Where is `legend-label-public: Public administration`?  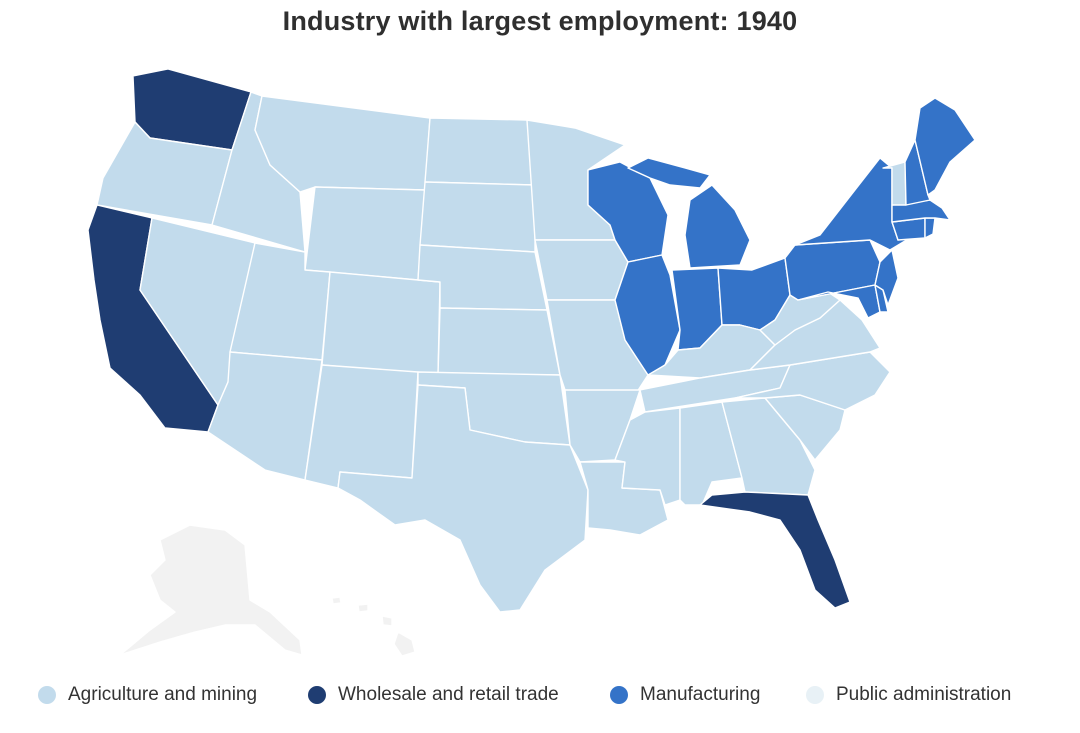
legend-label-public: Public administration is located at coordinates (924, 694).